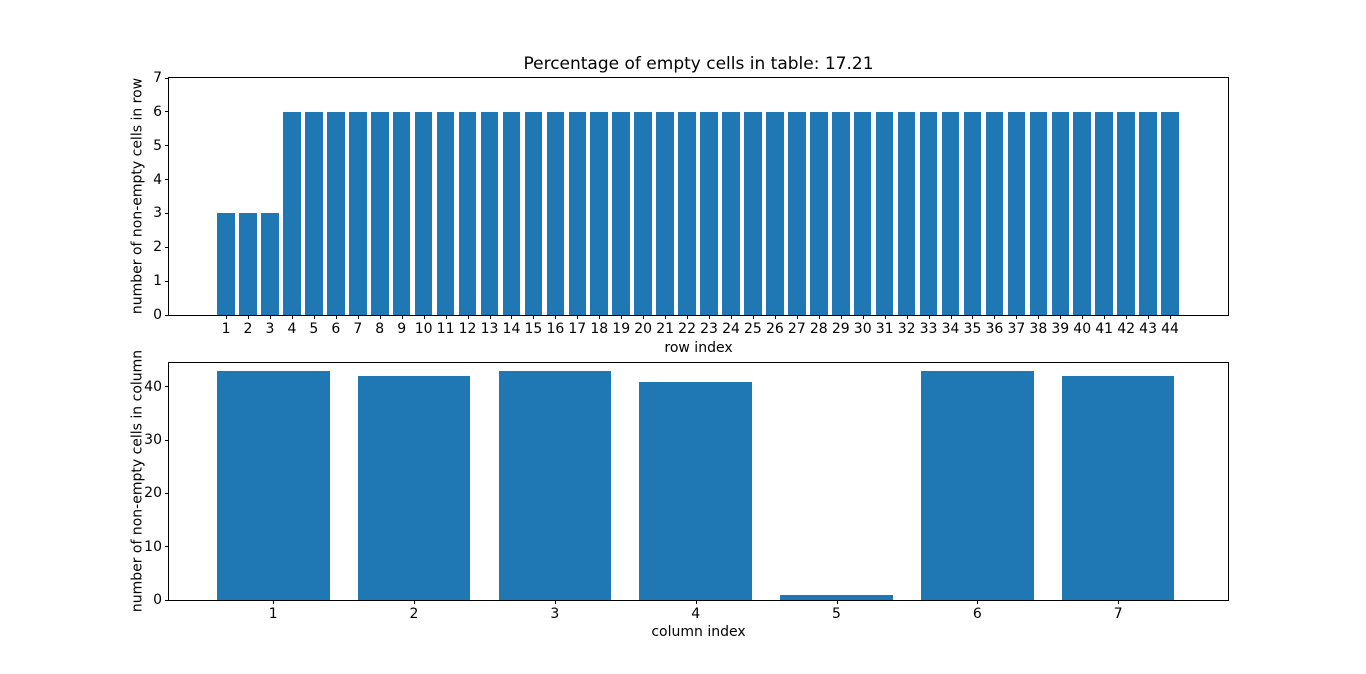 The height and width of the screenshot is (674, 1366). Describe the element at coordinates (972, 329) in the screenshot. I see `x-tick-label: 35` at that location.